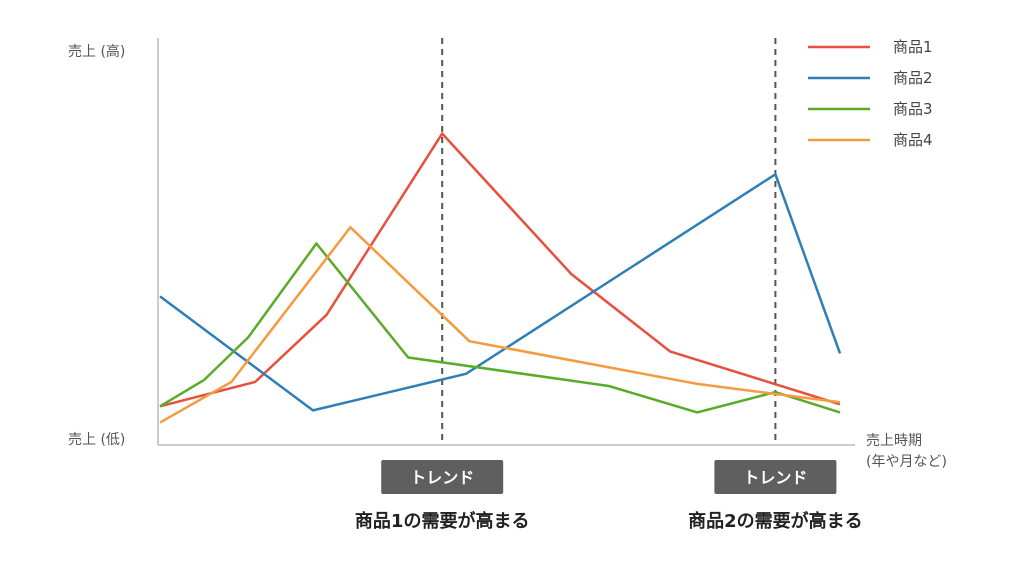 This screenshot has height=566, width=1026. I want to click on legend: 商品1 商品2 商品3 商品4, so click(870, 93).